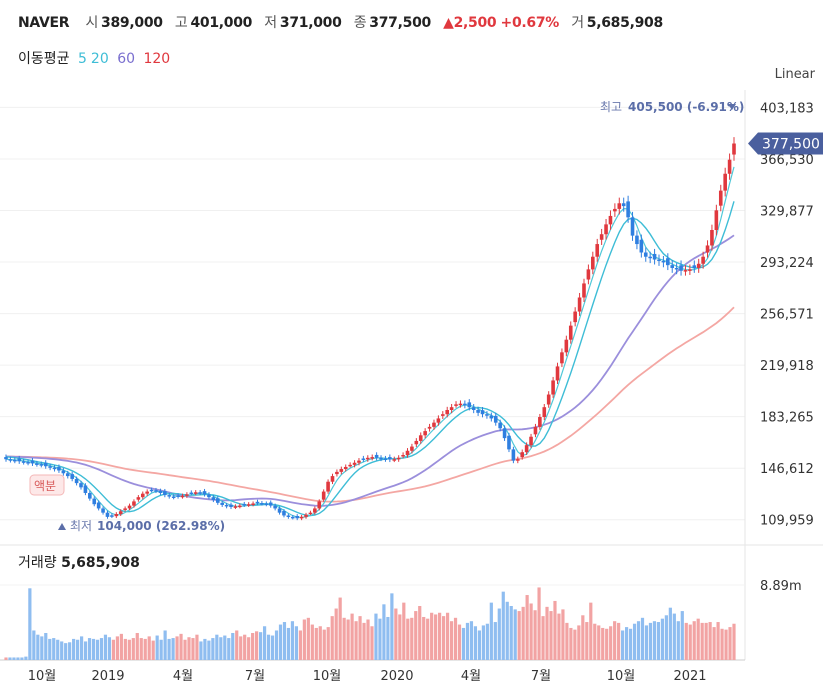 The width and height of the screenshot is (823, 696). I want to click on min-marker-icon, so click(62, 526).